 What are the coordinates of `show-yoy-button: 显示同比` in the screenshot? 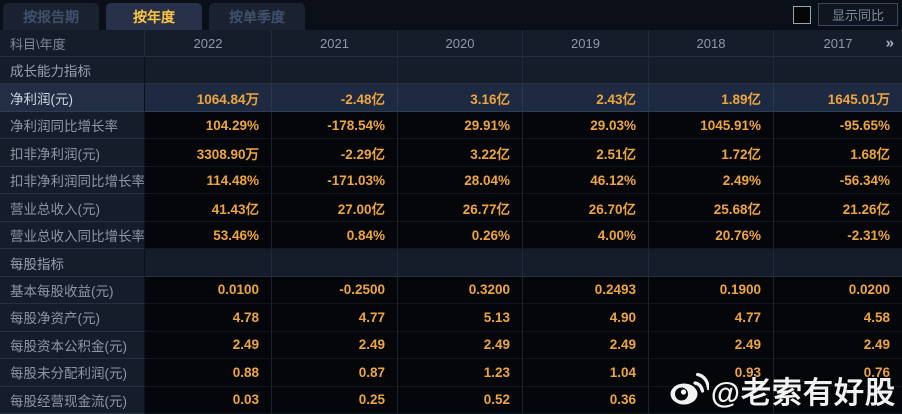 It's located at (858, 14).